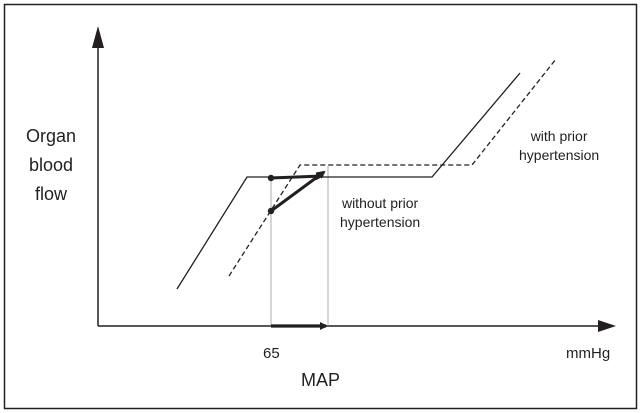 The width and height of the screenshot is (641, 413). I want to click on y-axis-label-line-3: flow, so click(50, 194).